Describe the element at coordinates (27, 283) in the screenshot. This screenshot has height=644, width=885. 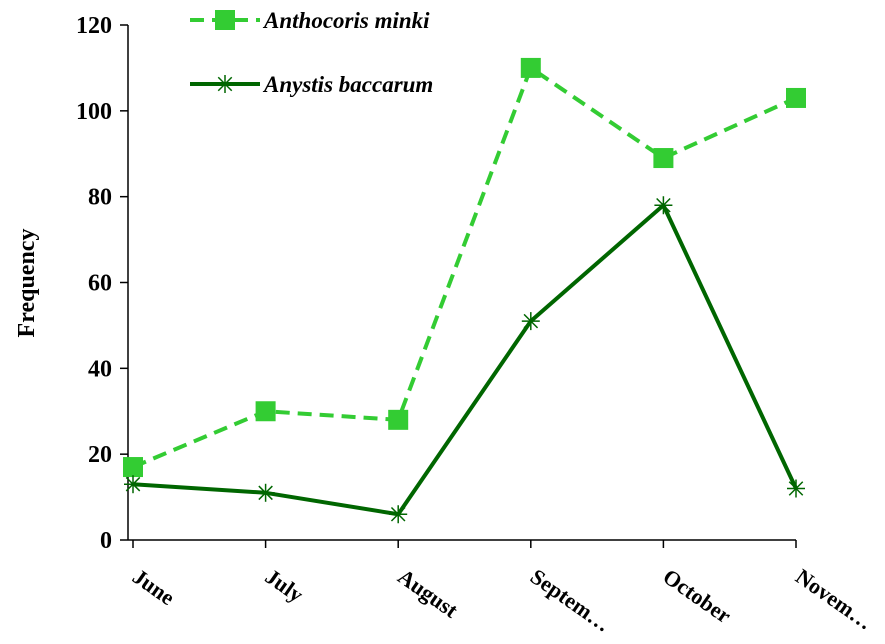
I see `y-axis-title: Frequency` at that location.